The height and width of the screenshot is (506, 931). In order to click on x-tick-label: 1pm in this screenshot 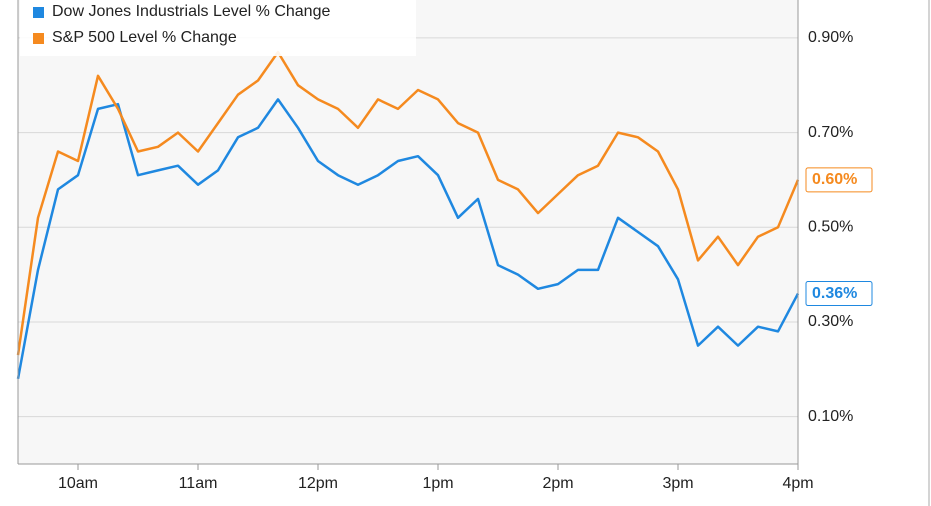, I will do `click(437, 483)`.